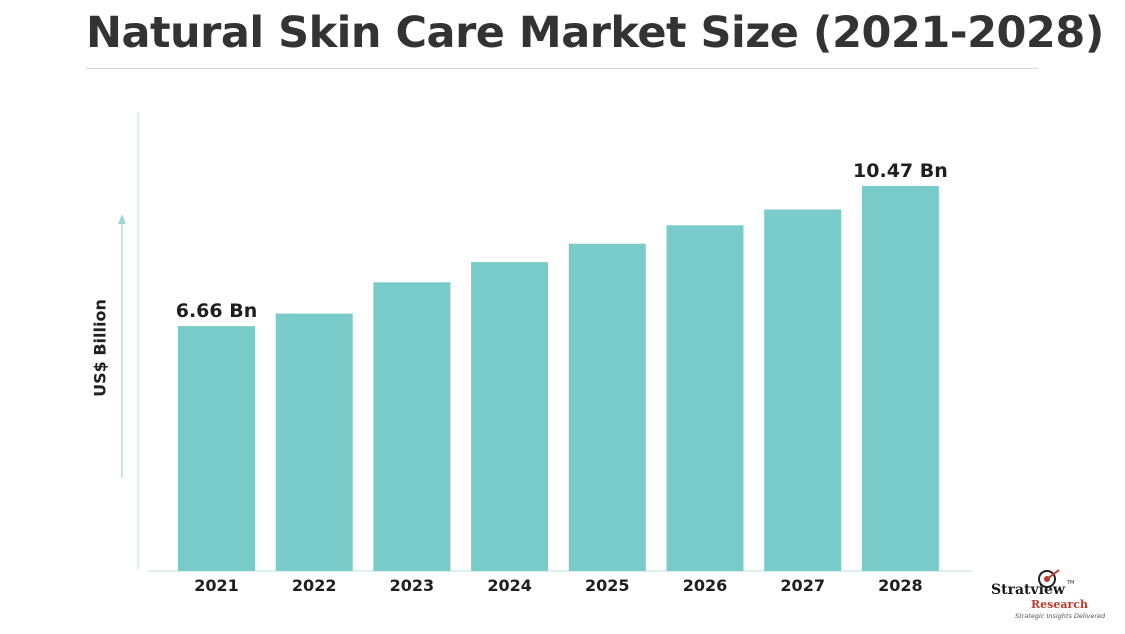 Image resolution: width=1125 pixels, height=634 pixels. I want to click on logo-tagline: Strategic Insights Delivered, so click(1060, 616).